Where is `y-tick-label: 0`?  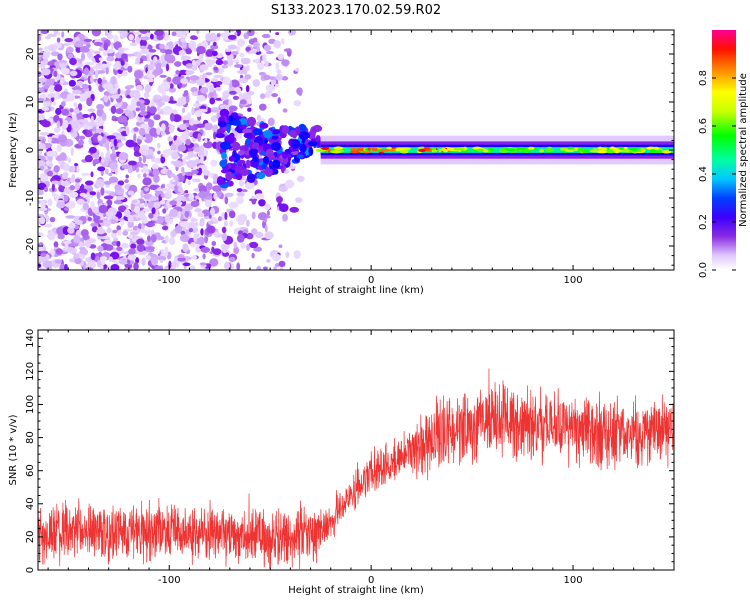 y-tick-label: 0 is located at coordinates (30, 570).